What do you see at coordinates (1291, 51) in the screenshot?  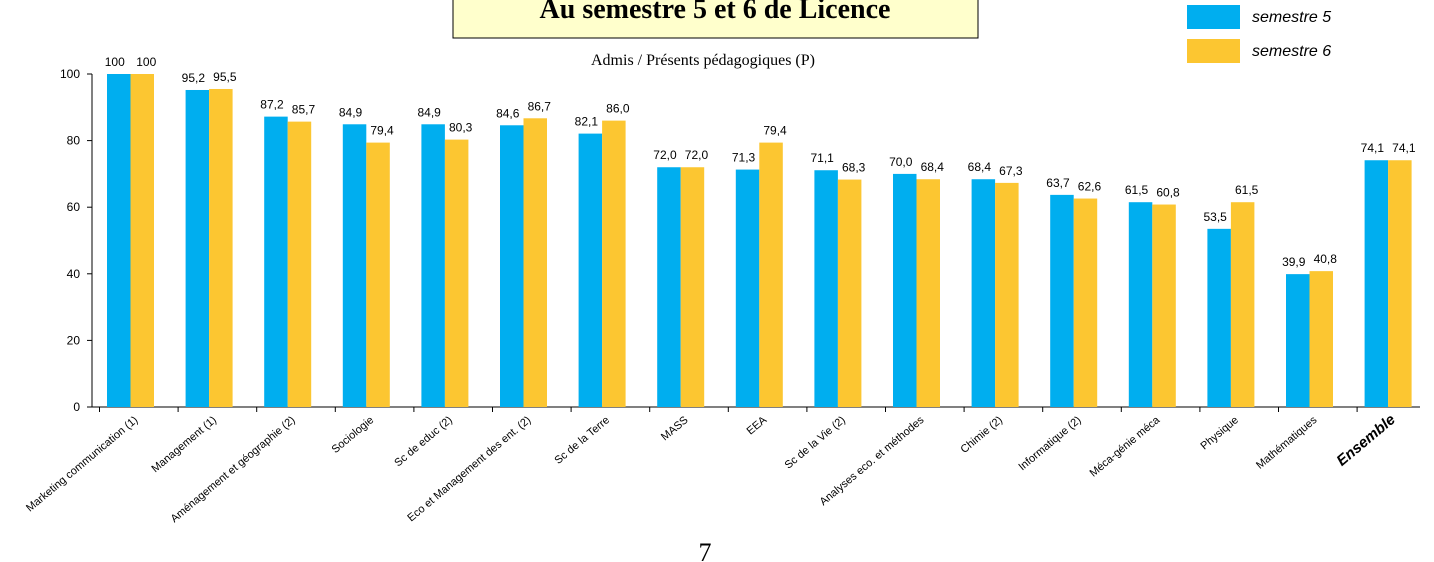 I see `legend-label: semestre 6` at bounding box center [1291, 51].